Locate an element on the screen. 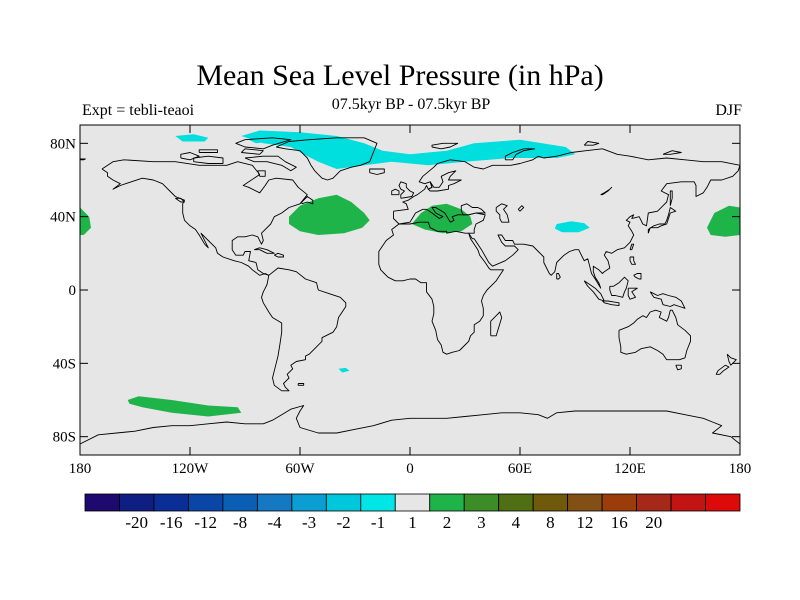  coastline-mindanao is located at coordinates (637, 276).